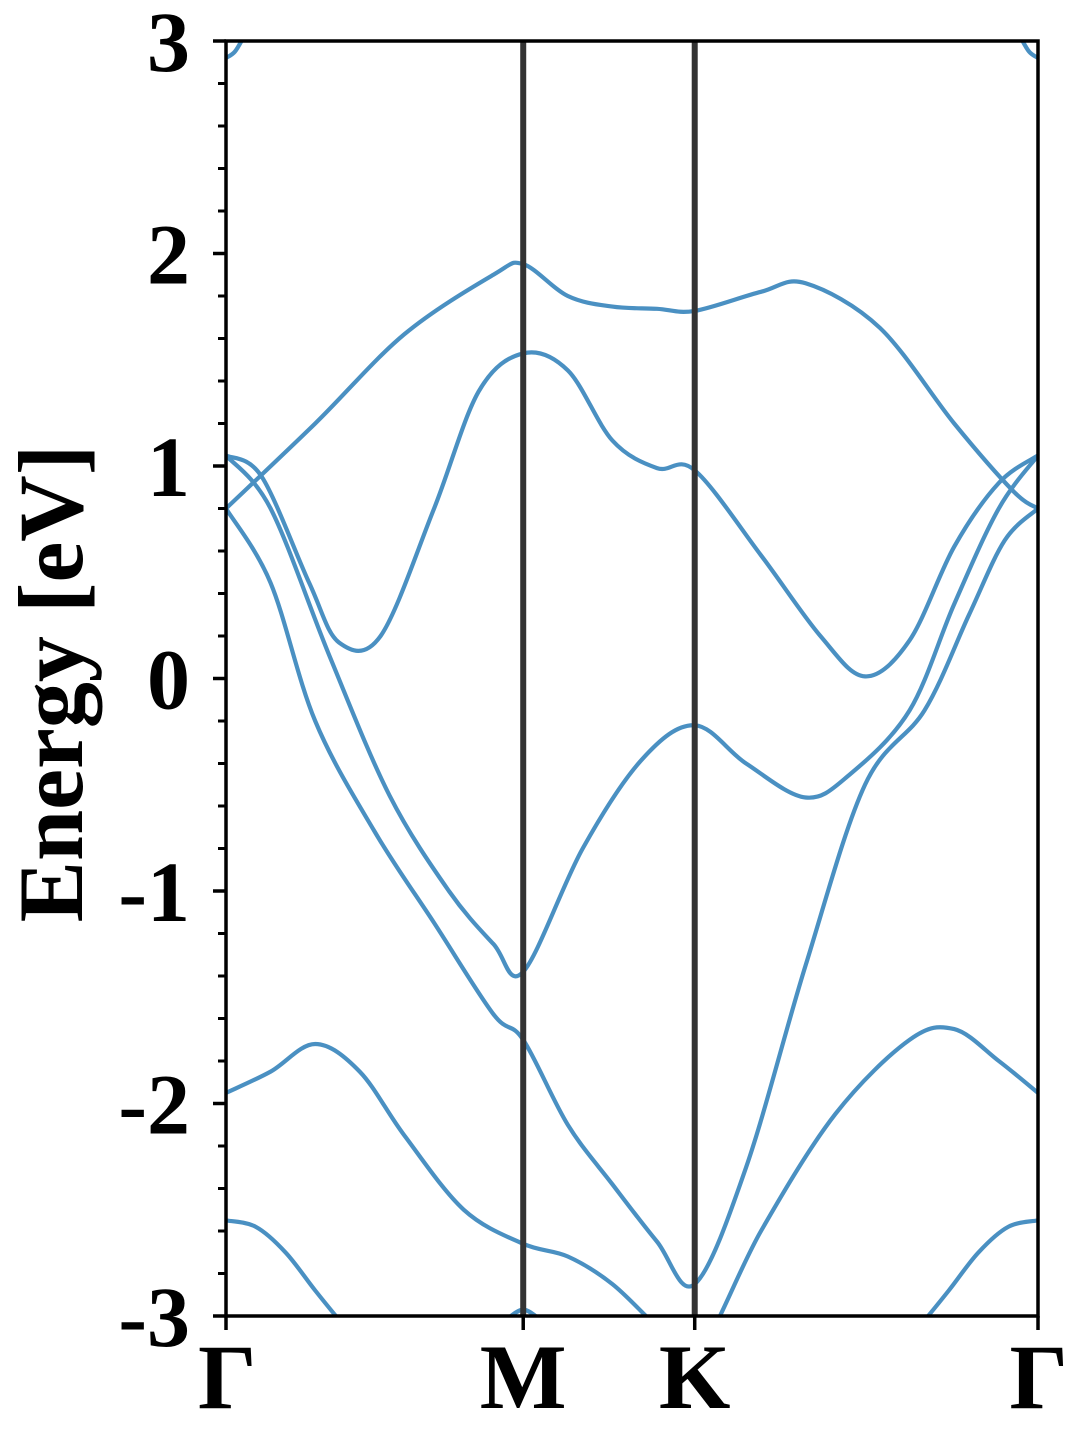  What do you see at coordinates (523, 1377) in the screenshot?
I see `x-tick-label: M` at bounding box center [523, 1377].